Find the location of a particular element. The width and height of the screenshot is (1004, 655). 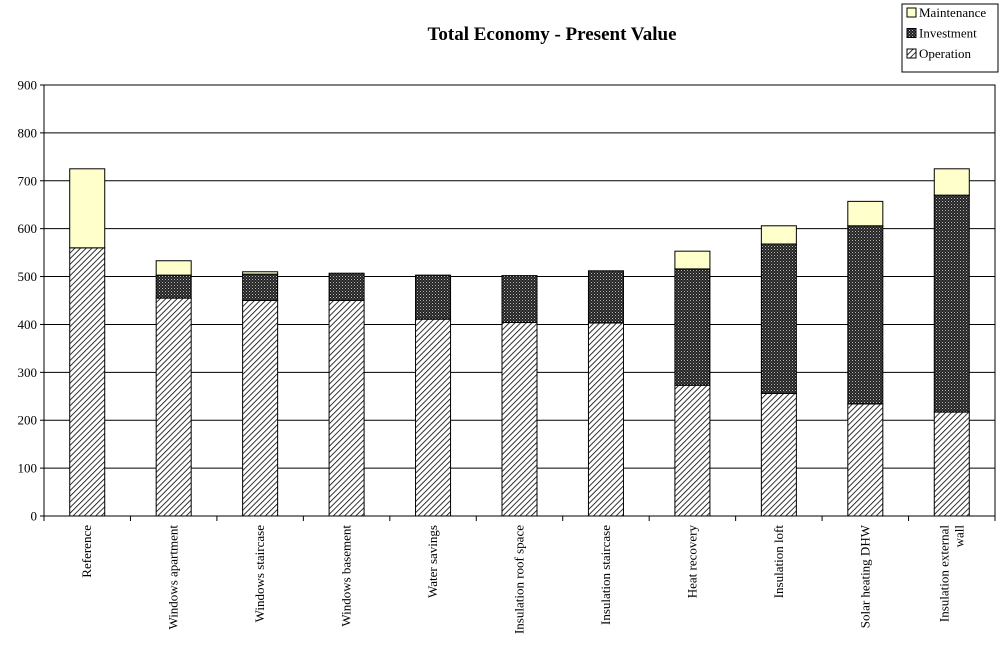

x-tick-label: wall is located at coordinates (958, 536).